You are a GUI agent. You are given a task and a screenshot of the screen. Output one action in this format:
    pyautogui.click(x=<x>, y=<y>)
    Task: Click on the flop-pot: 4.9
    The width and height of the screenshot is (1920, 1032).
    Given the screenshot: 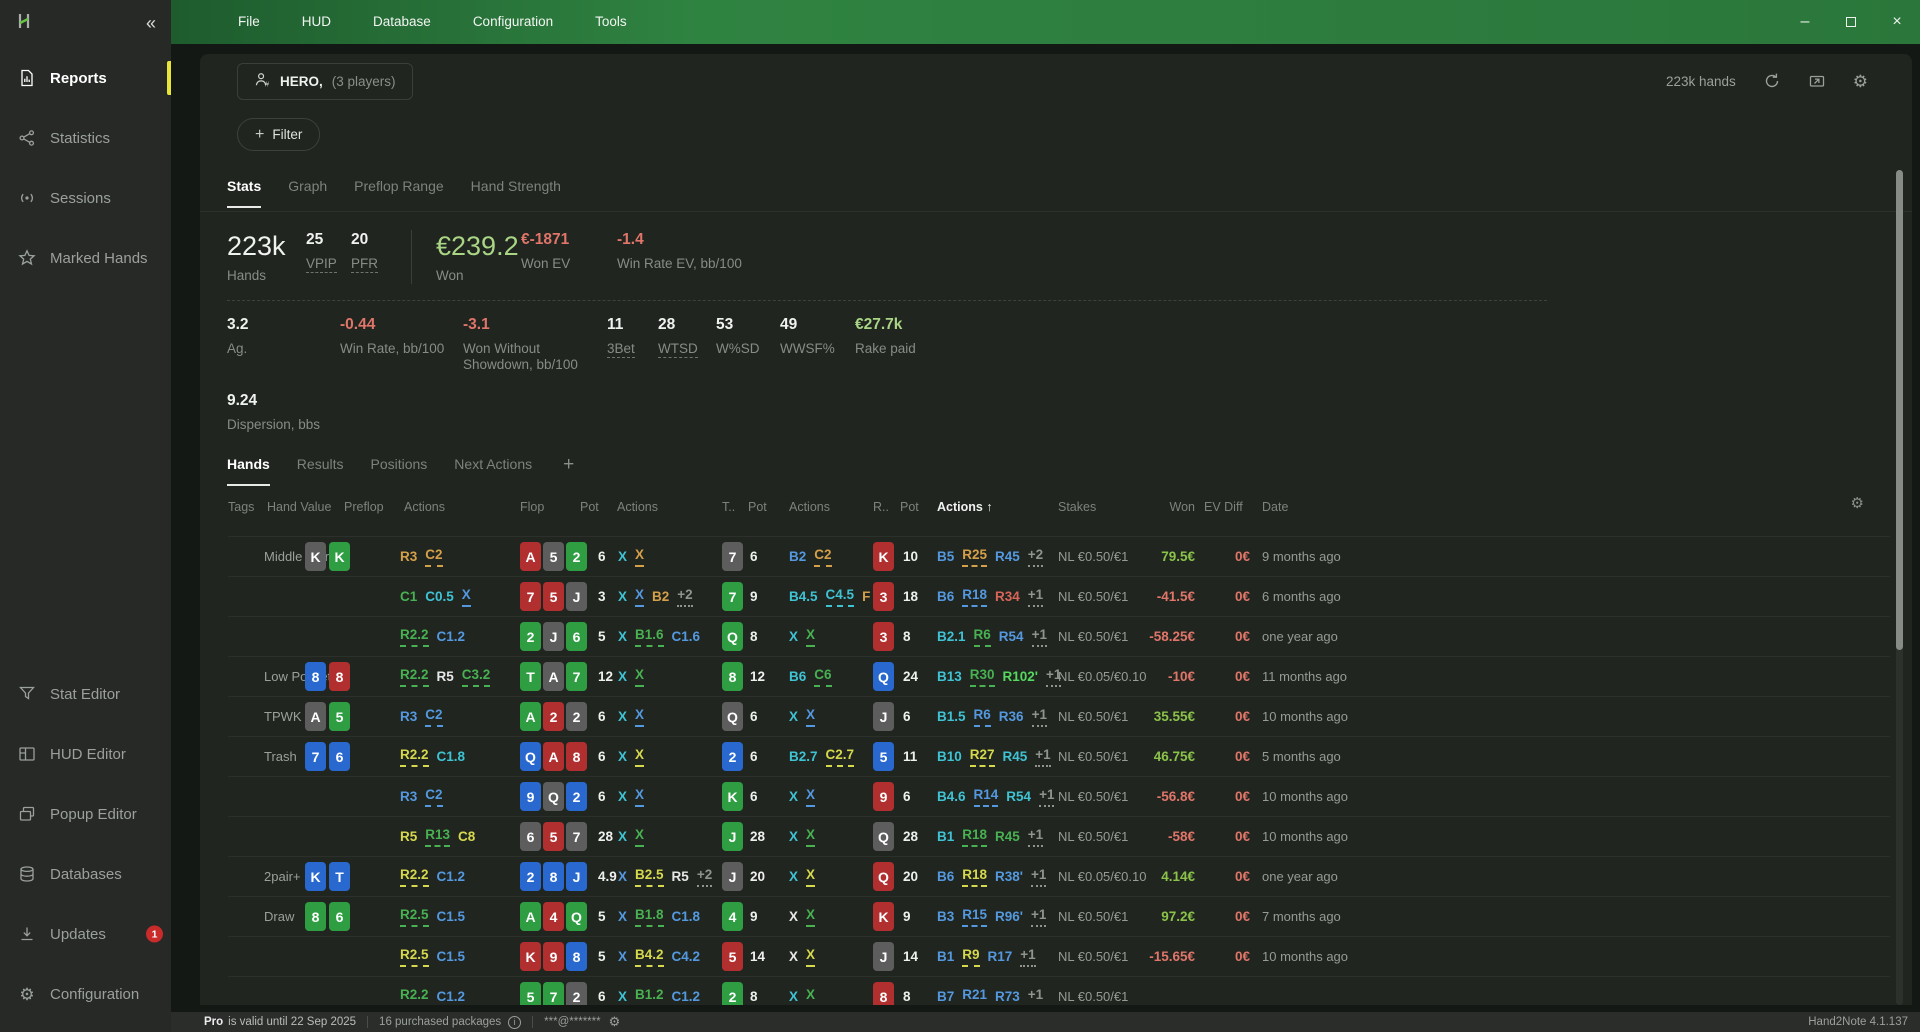 What is the action you would take?
    pyautogui.click(x=607, y=876)
    